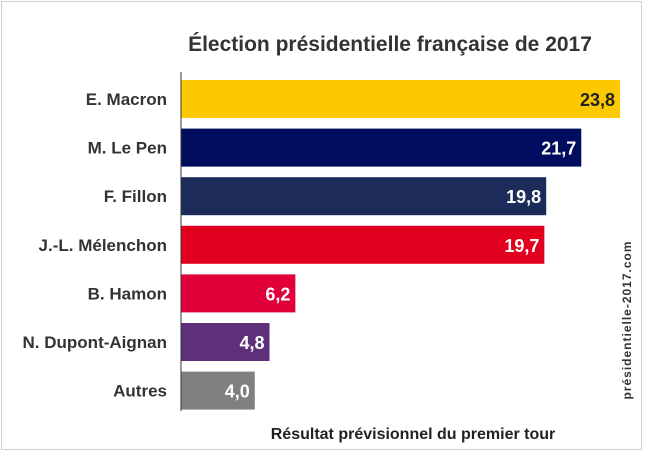  I want to click on data-label: 4,8, so click(252, 343).